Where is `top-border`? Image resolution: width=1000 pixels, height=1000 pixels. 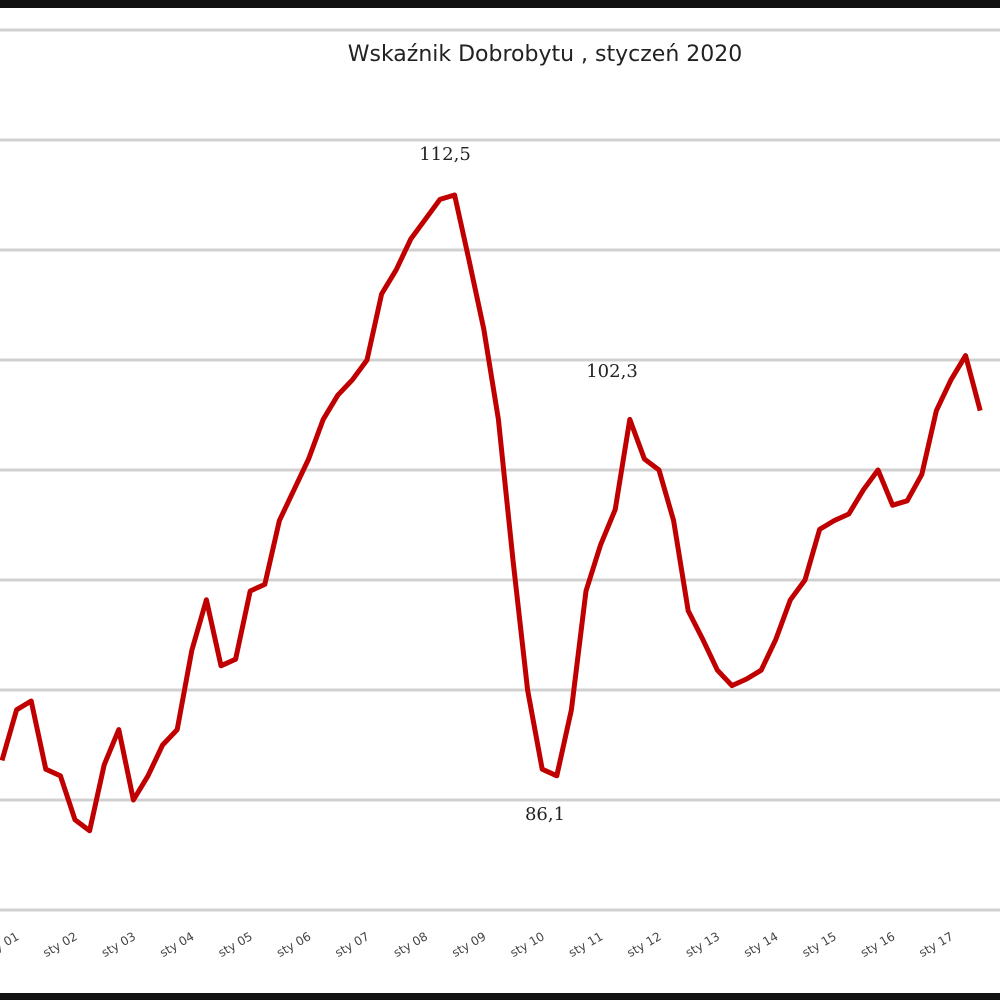 top-border is located at coordinates (500, 4).